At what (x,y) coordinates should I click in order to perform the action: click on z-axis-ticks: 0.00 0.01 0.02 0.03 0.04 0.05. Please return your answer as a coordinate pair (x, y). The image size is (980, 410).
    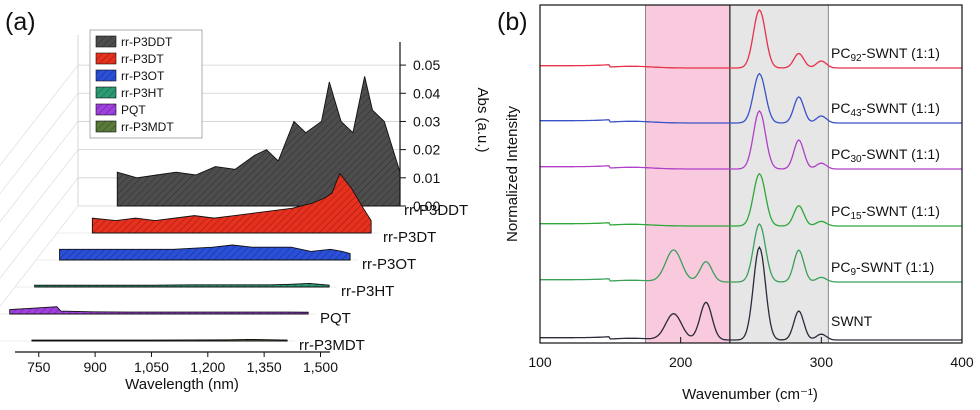
    Looking at the image, I should click on (420, 135).